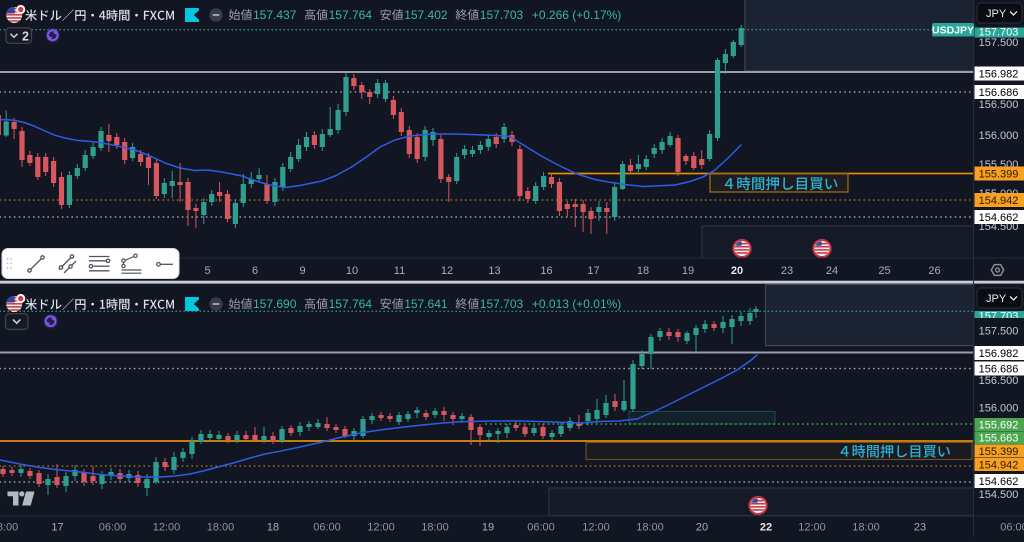 This screenshot has width=1024, height=542. I want to click on svg-text: 2, so click(25, 36).